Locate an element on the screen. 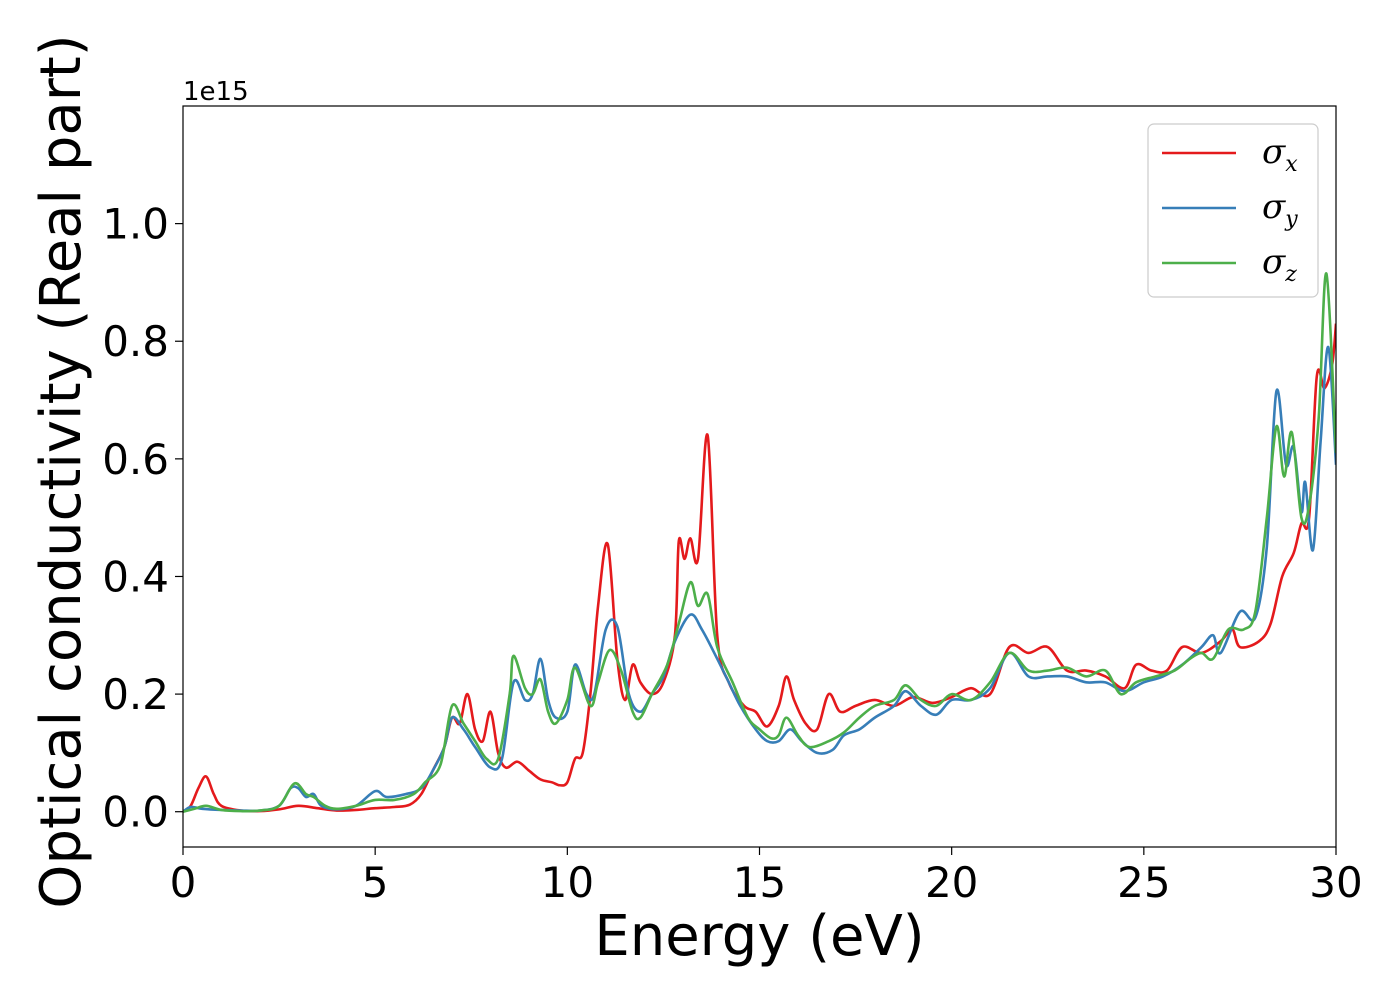  legend-label-sigma-z: σz is located at coordinates (1279, 264).